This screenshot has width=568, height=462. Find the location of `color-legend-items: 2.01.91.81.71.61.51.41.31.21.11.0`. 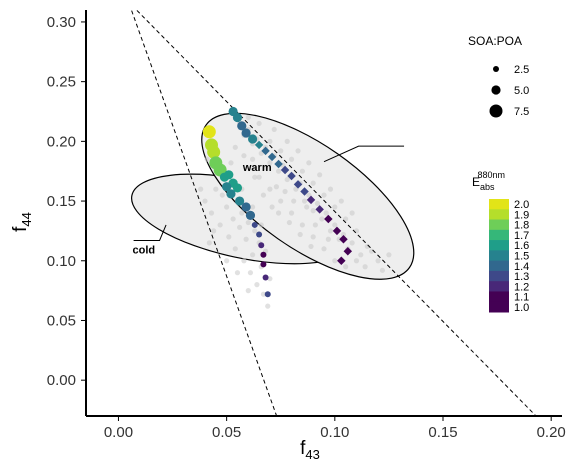

color-legend-items: 2.01.91.81.71.61.51.41.31.21.11.0 is located at coordinates (509, 256).